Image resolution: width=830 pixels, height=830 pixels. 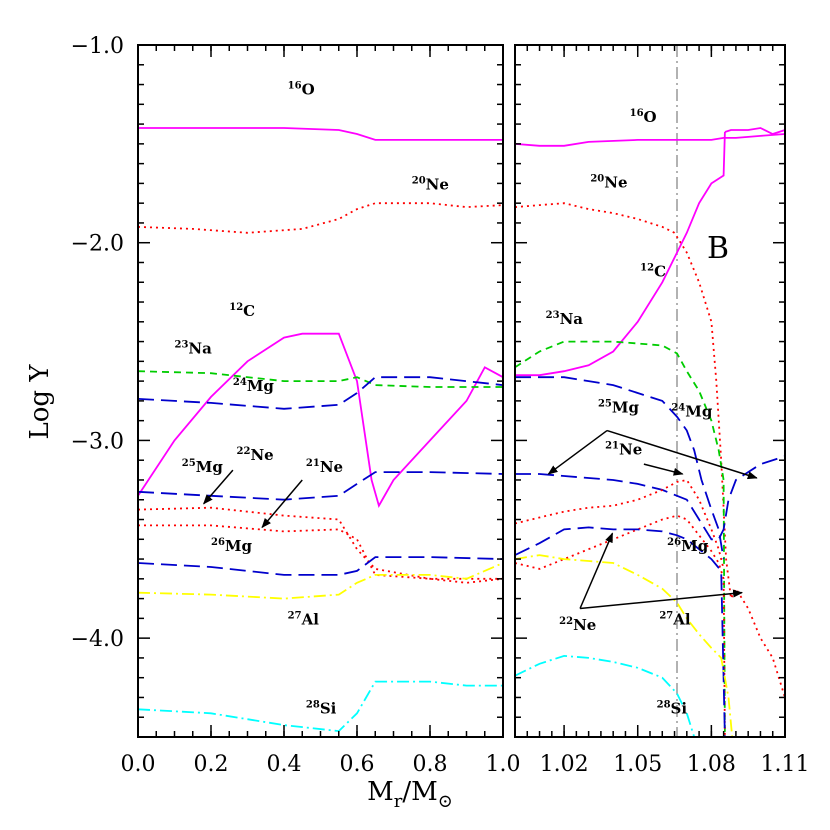 I want to click on x-tick-label: 0.8, so click(x=430, y=764).